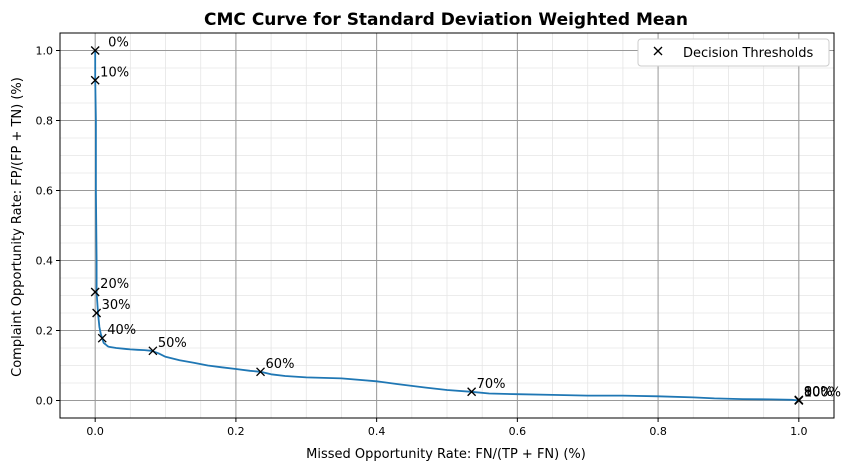  I want to click on threshold-label: 20%, so click(114, 284).